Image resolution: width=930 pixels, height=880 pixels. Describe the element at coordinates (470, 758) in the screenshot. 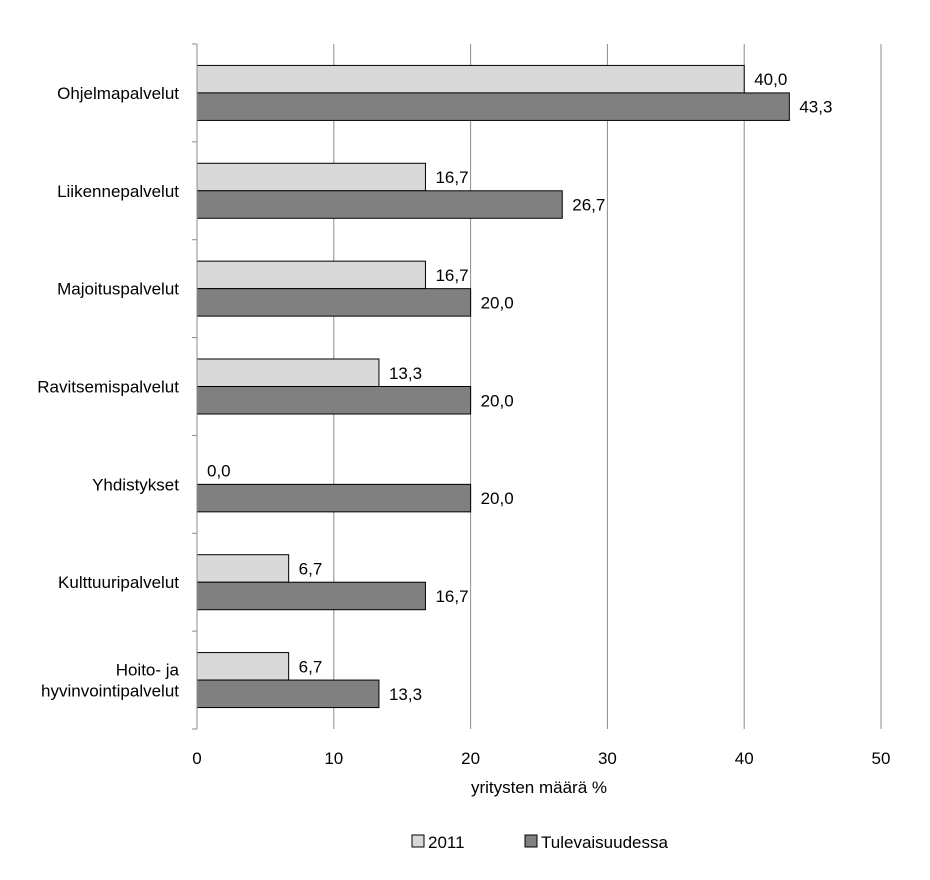

I see `x-tick-label: 20` at that location.